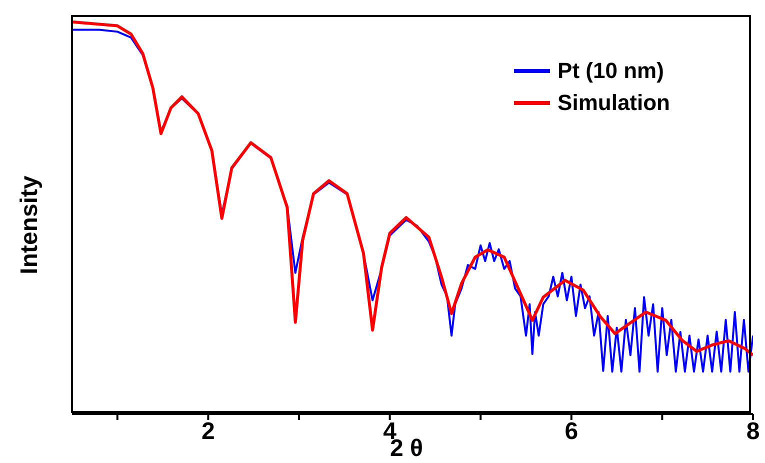 The height and width of the screenshot is (463, 765). I want to click on x-tick-label: 2, so click(208, 432).